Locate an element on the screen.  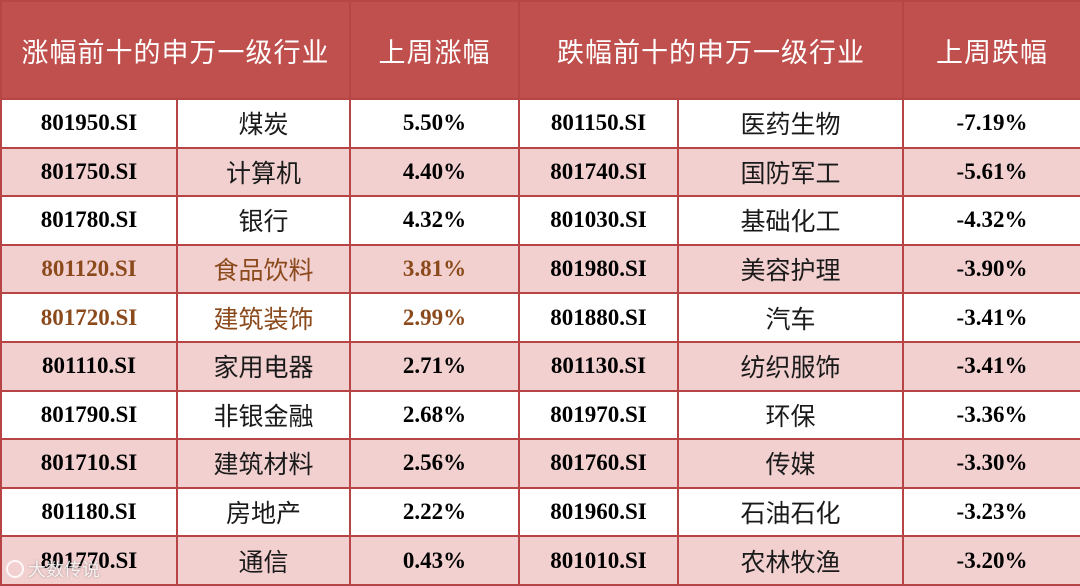
loser-name: 基础化工 is located at coordinates (790, 220).